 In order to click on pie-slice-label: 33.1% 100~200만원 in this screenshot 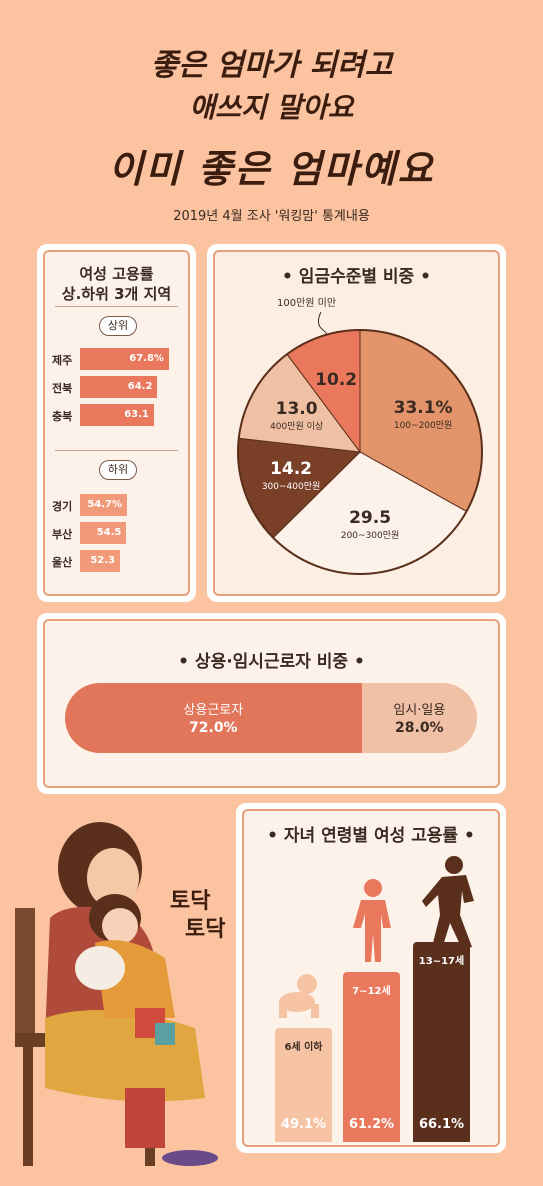, I will do `click(423, 414)`.